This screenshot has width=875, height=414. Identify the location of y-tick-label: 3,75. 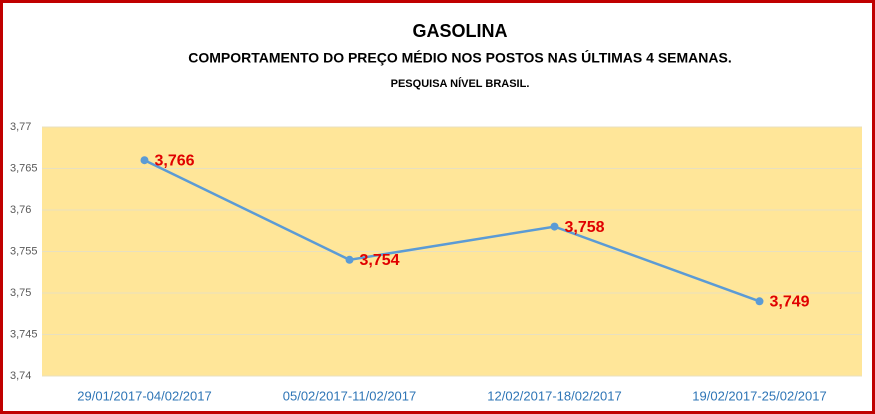
(20, 293).